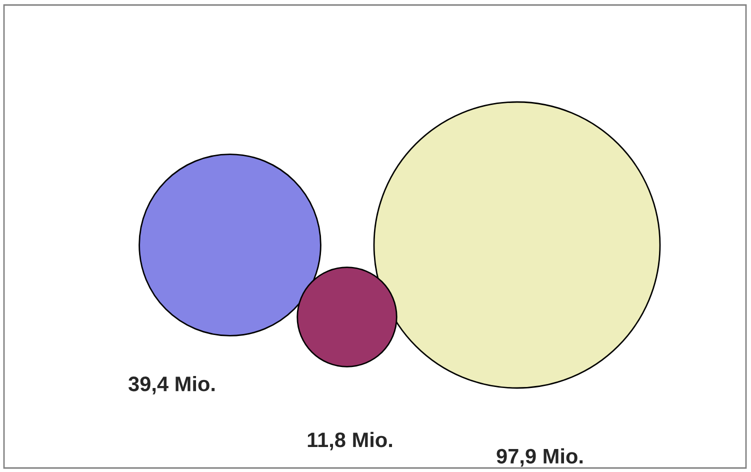 The image size is (751, 472). I want to click on data-label: 97,9 Mio., so click(539, 457).